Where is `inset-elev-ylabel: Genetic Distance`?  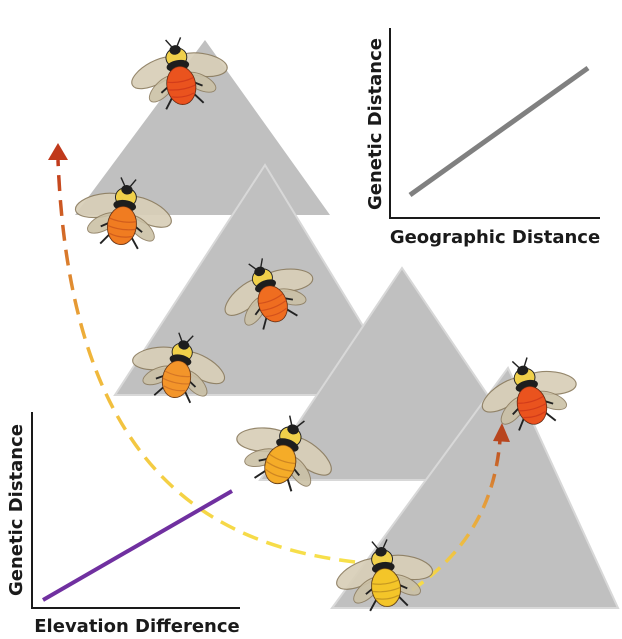
inset-elev-ylabel: Genetic Distance is located at coordinates (16, 510).